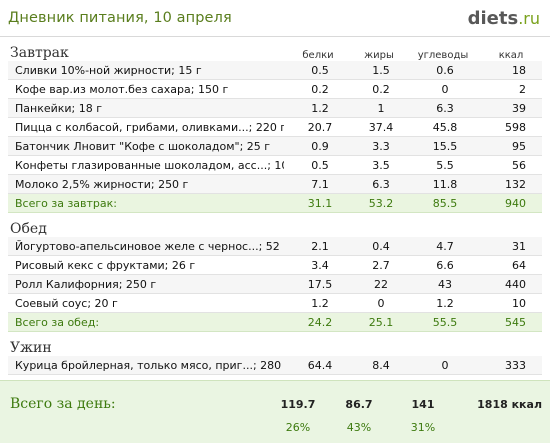 The height and width of the screenshot is (443, 550). I want to click on food-row: Сливки 10%-ной жирности; 15 г 0.5 1.5 0.6 18, so click(275, 70).